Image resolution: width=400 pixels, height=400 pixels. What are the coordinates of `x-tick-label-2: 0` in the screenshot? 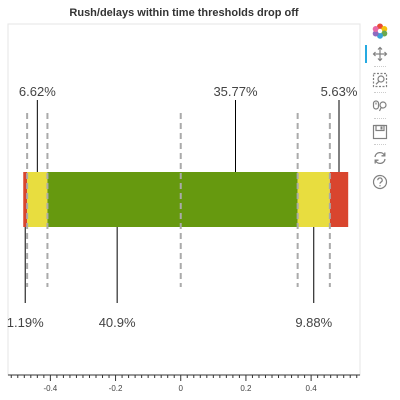 It's located at (181, 388).